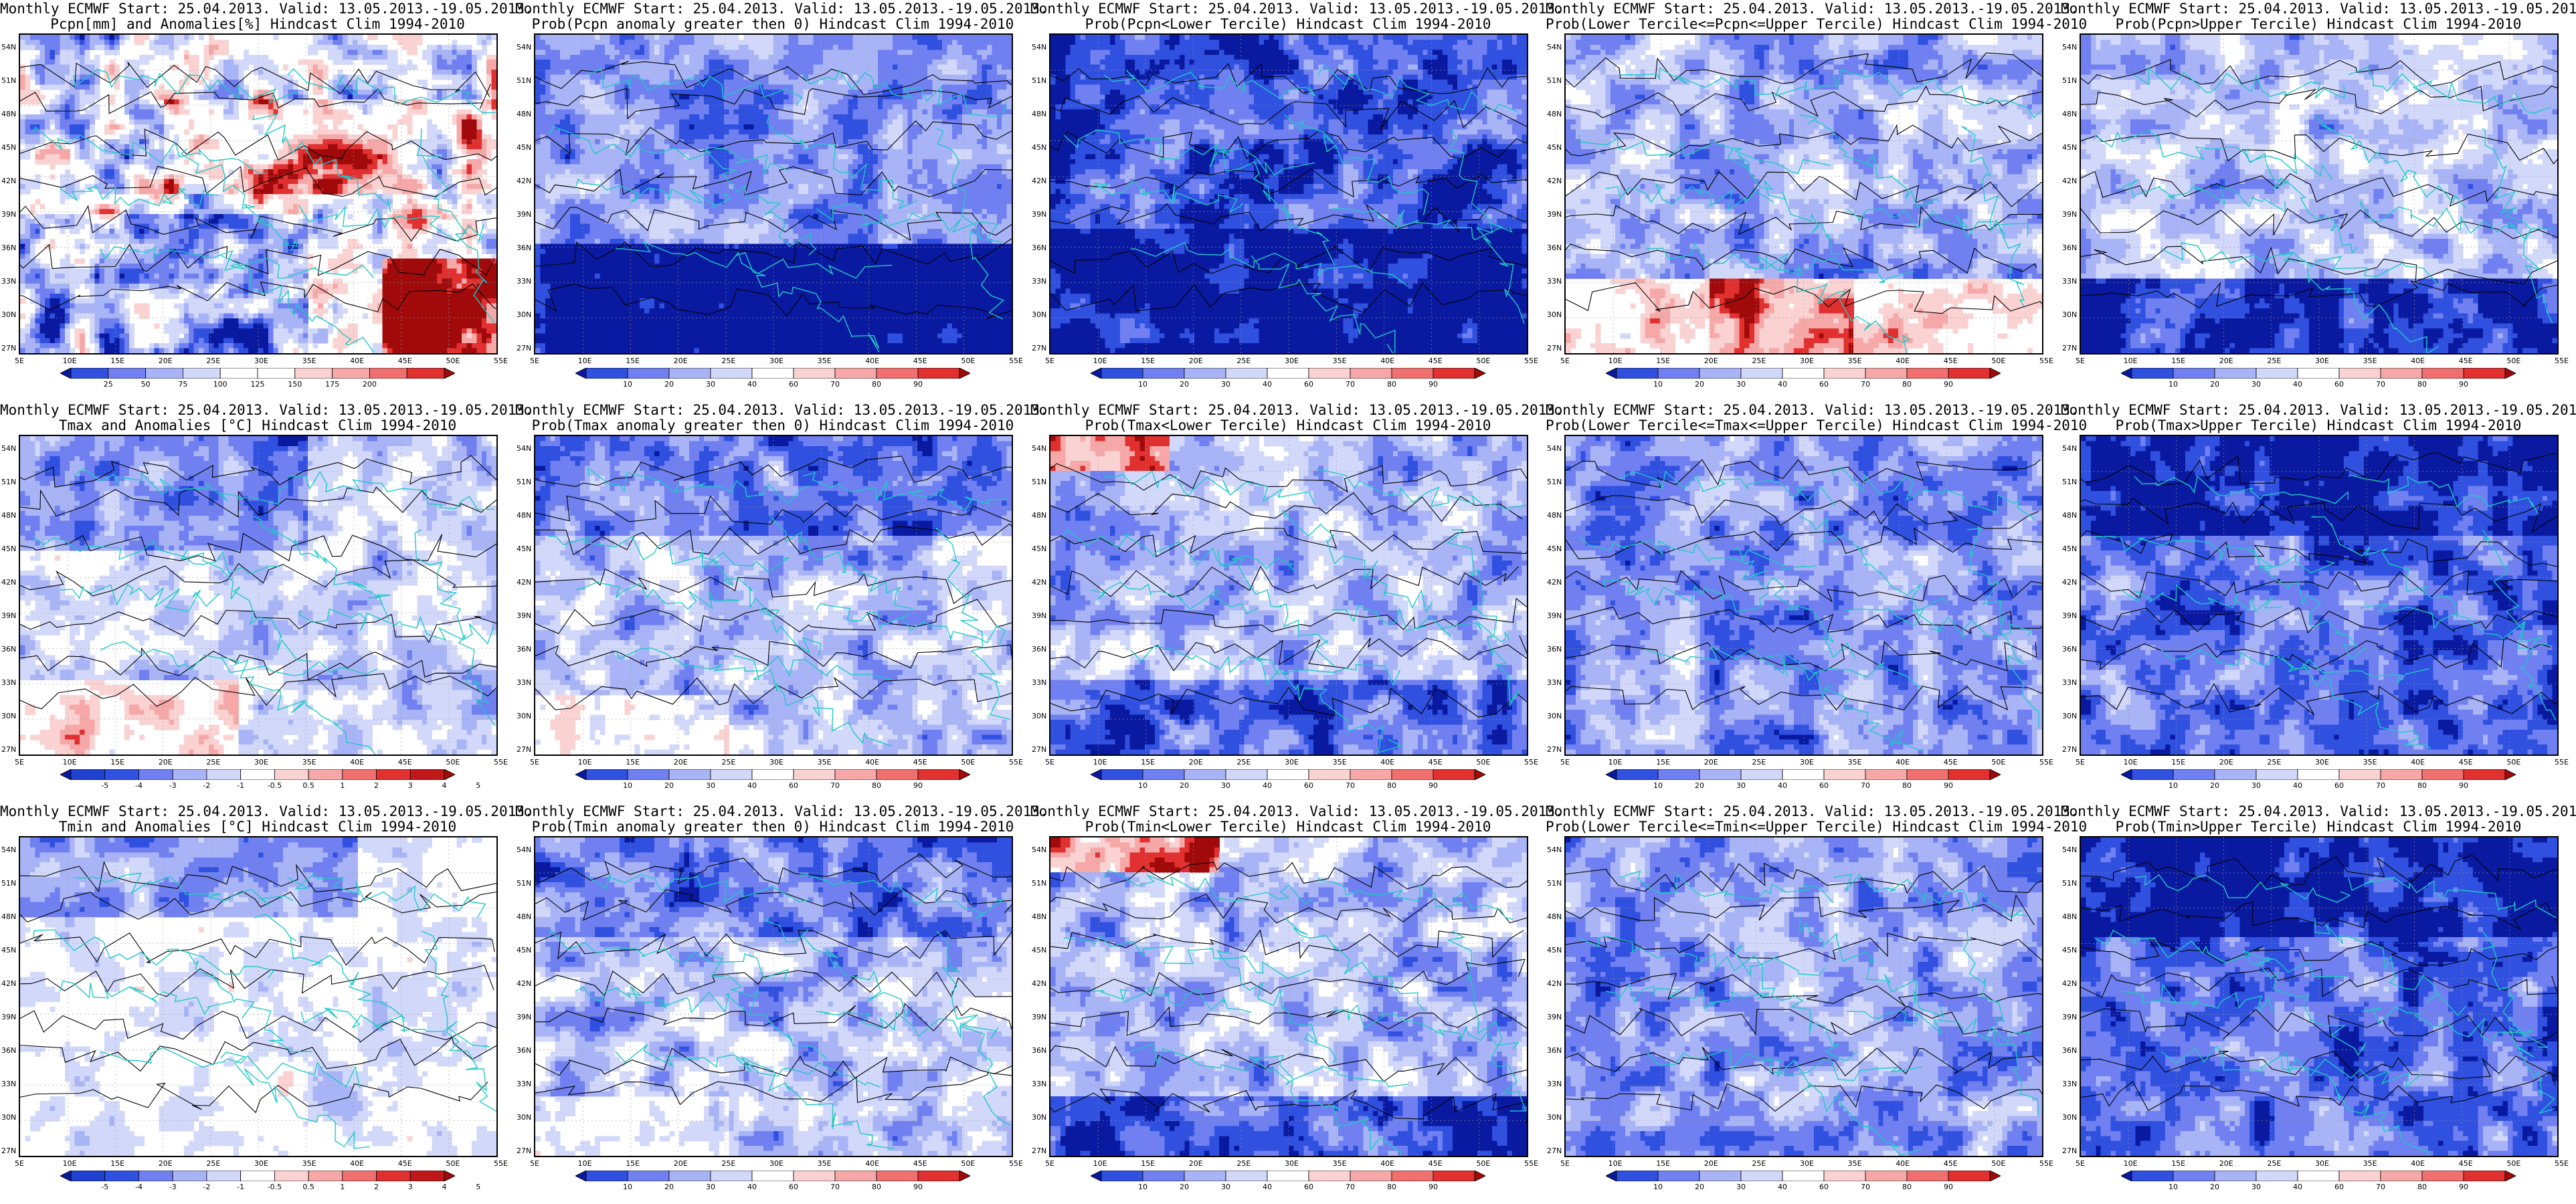 The height and width of the screenshot is (1204, 2576). Describe the element at coordinates (2080, 361) in the screenshot. I see `lon-tick-label: 5E` at that location.